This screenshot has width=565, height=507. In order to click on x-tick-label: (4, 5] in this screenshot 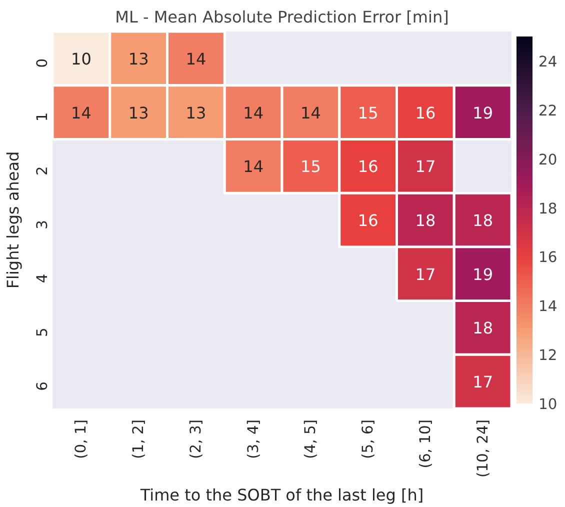, I will do `click(311, 439)`.